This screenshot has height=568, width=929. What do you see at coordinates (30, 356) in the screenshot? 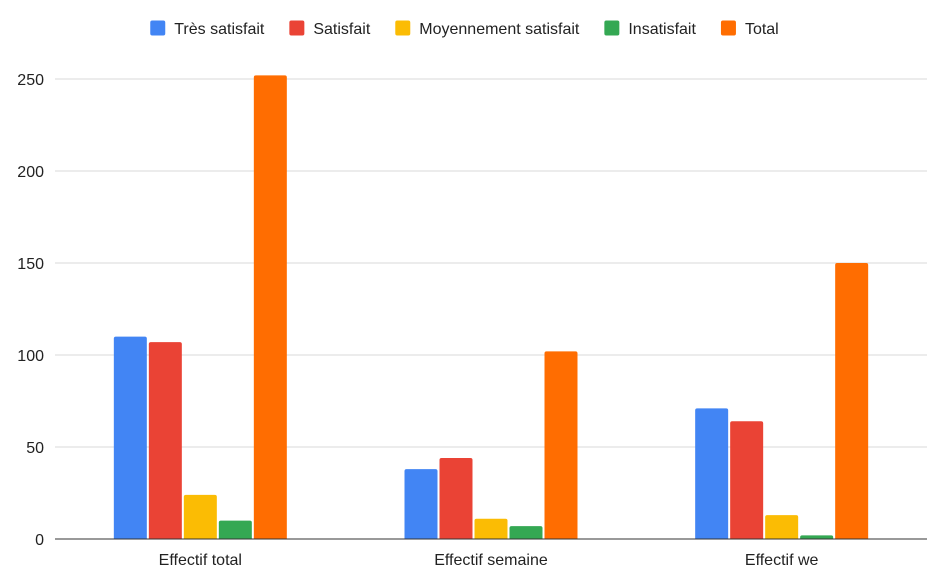
I see `y-tick-label: 100` at bounding box center [30, 356].